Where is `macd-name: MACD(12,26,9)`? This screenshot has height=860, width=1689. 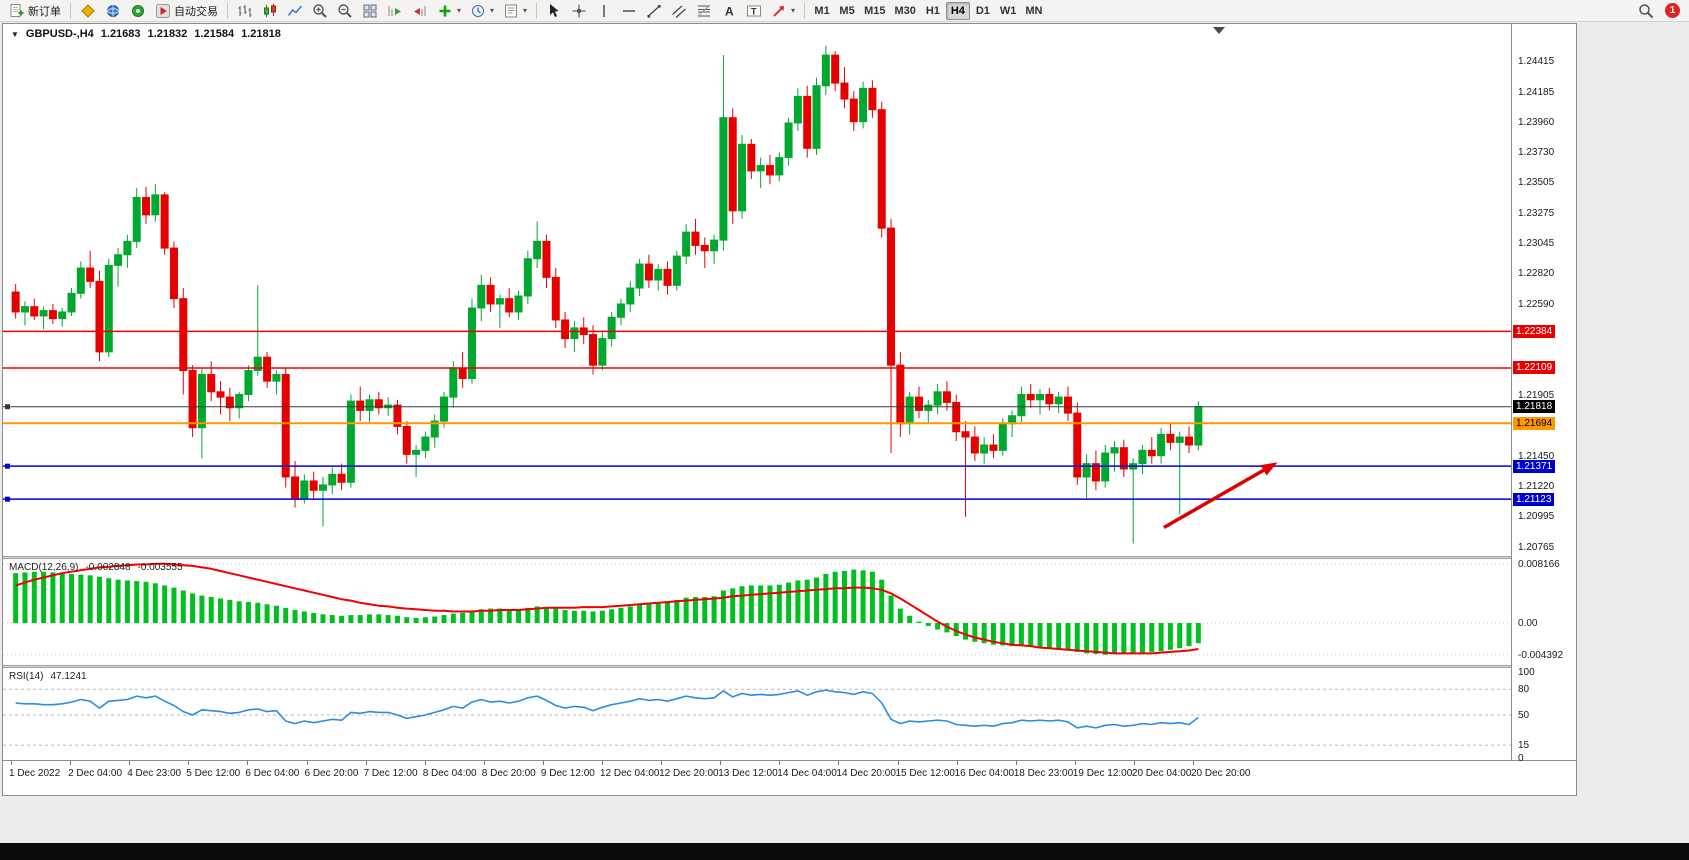 macd-name: MACD(12,26,9) is located at coordinates (44, 567).